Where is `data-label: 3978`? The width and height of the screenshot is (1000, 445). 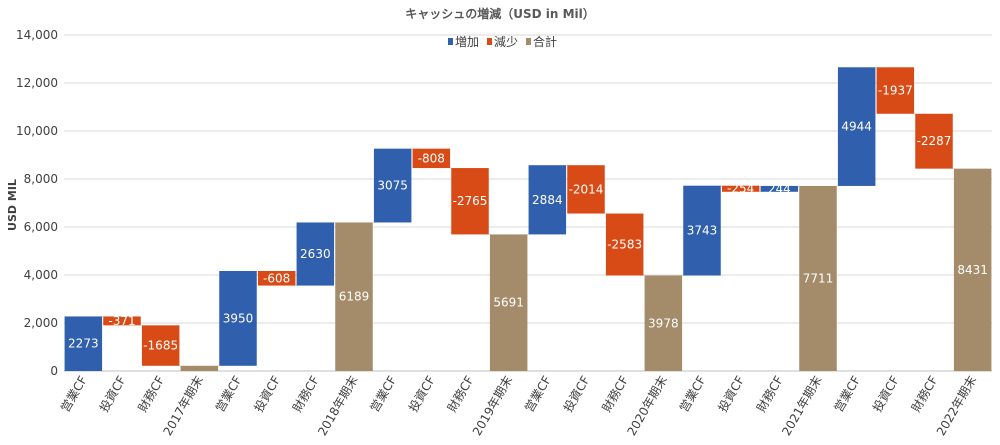
data-label: 3978 is located at coordinates (663, 323).